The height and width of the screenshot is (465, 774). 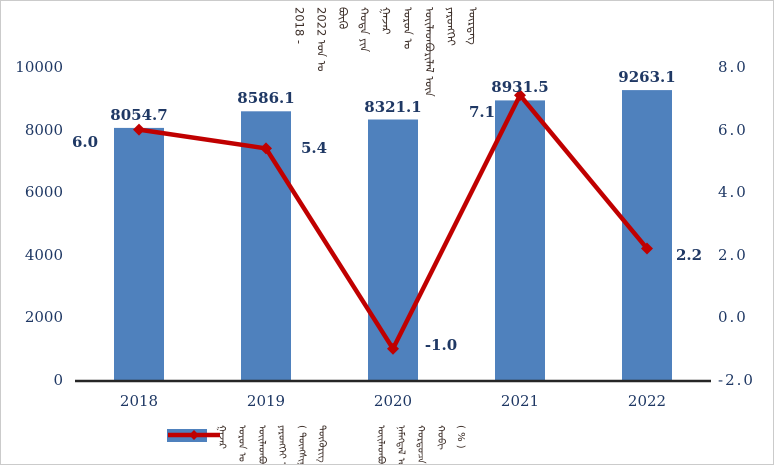 What do you see at coordinates (266, 246) in the screenshot?
I see `bar-2019` at bounding box center [266, 246].